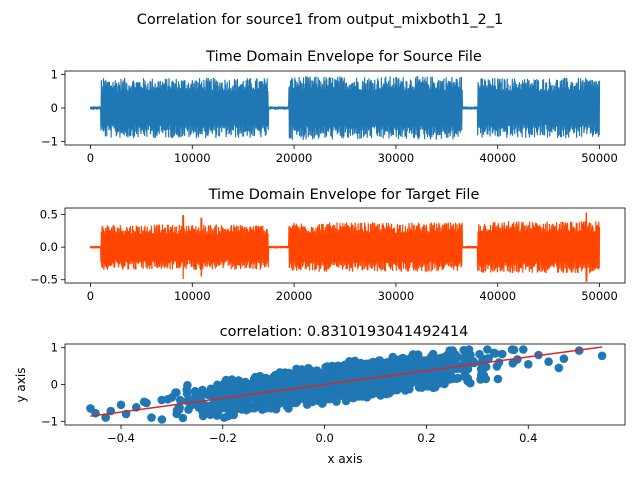  I want to click on target-envelope-title: Time Domain Envelope for Target File, so click(344, 195).